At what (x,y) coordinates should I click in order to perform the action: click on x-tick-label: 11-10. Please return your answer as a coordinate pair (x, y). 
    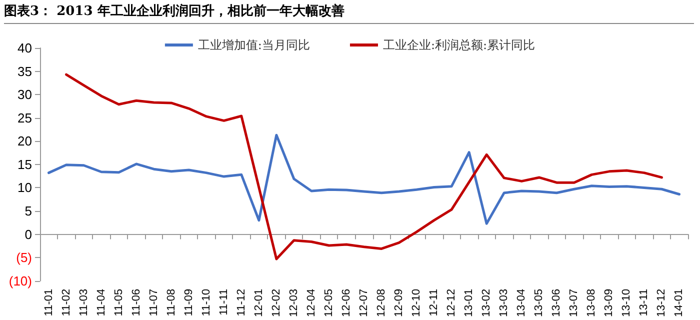
    Looking at the image, I should click on (206, 302).